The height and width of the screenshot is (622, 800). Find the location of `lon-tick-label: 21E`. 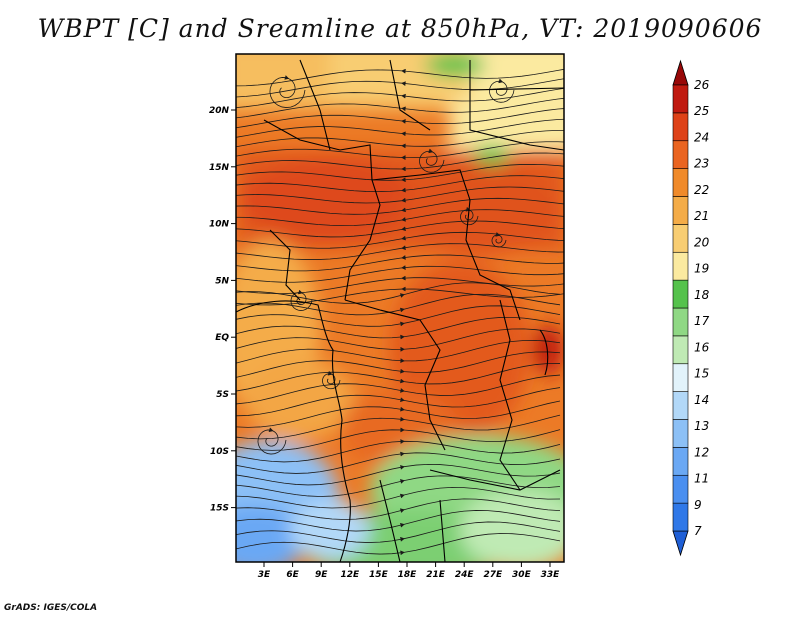

lon-tick-label: 21E is located at coordinates (436, 575).